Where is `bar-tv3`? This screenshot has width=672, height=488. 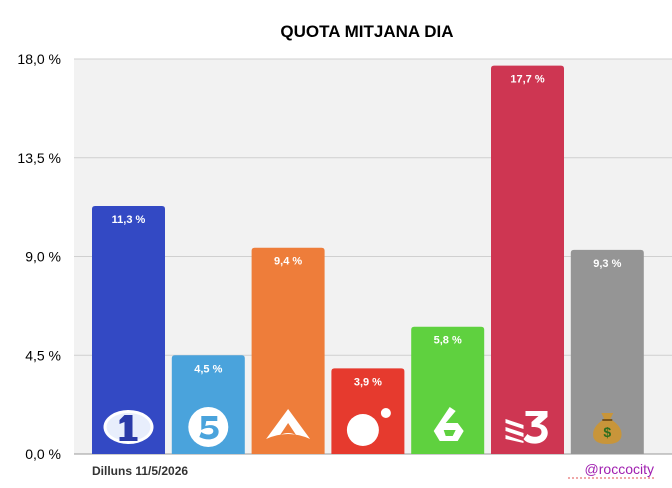 bar-tv3 is located at coordinates (527, 259).